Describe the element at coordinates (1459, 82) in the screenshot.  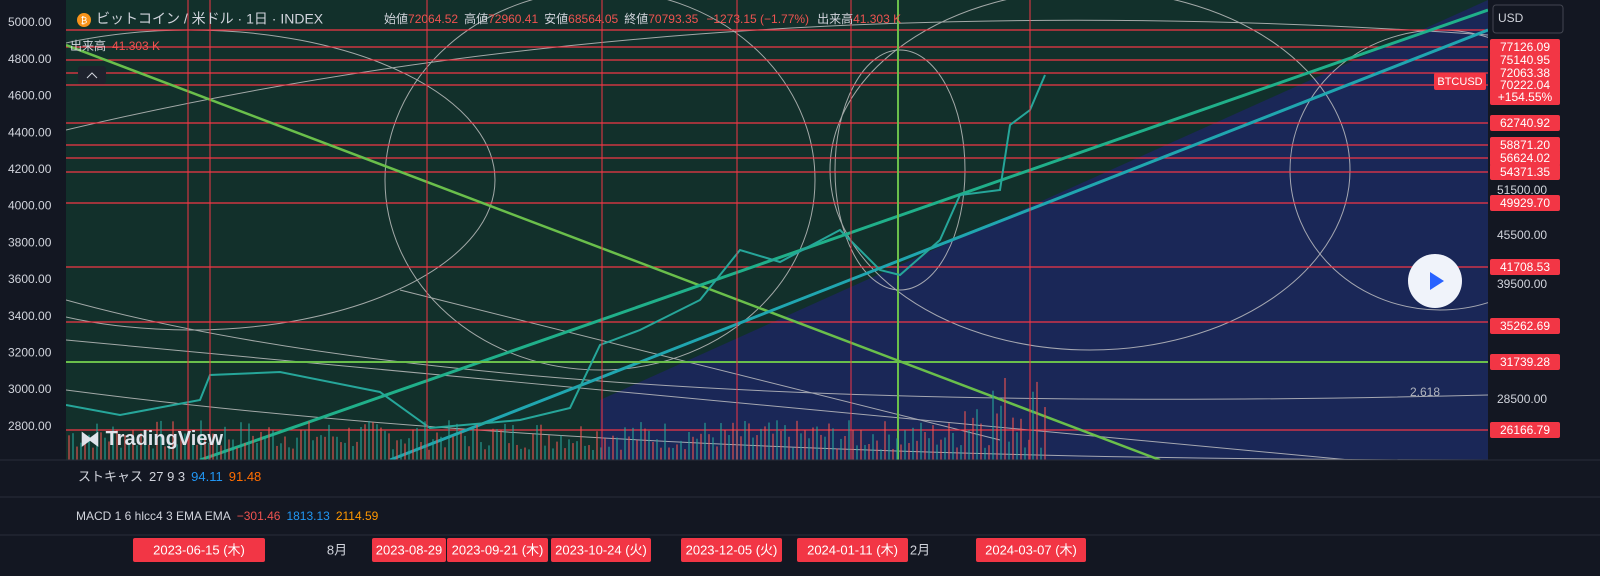
I see `symbol-tag-text: BTCUSD` at that location.